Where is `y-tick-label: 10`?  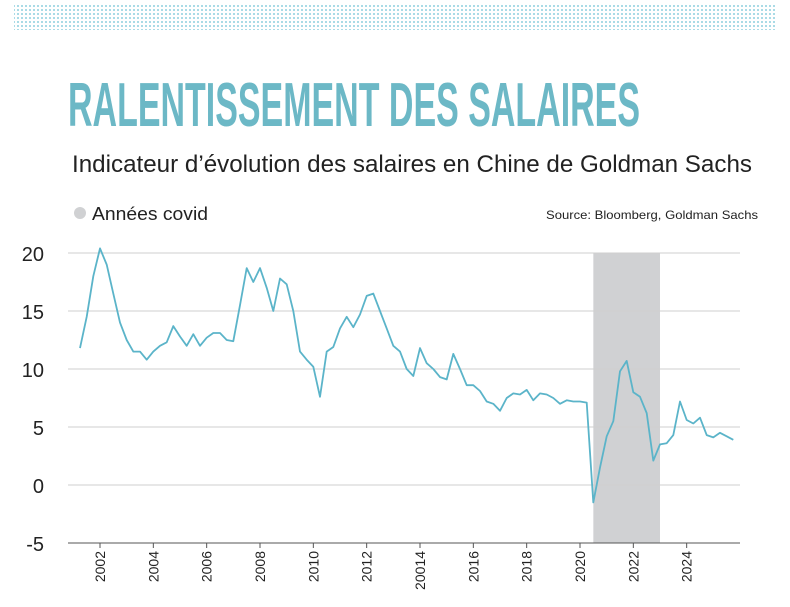 y-tick-label: 10 is located at coordinates (33, 371).